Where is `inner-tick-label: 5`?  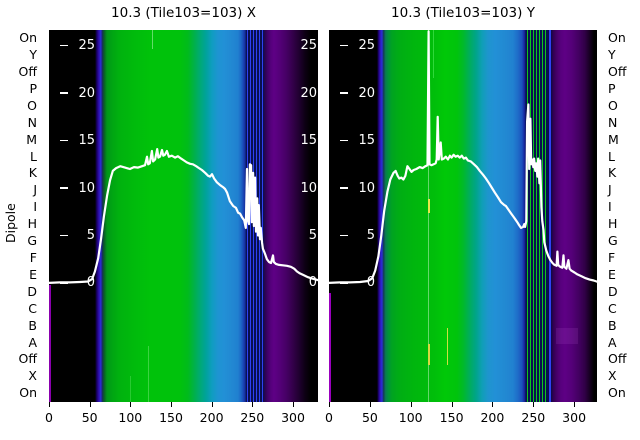 inner-tick-label: 5 is located at coordinates (357, 235).